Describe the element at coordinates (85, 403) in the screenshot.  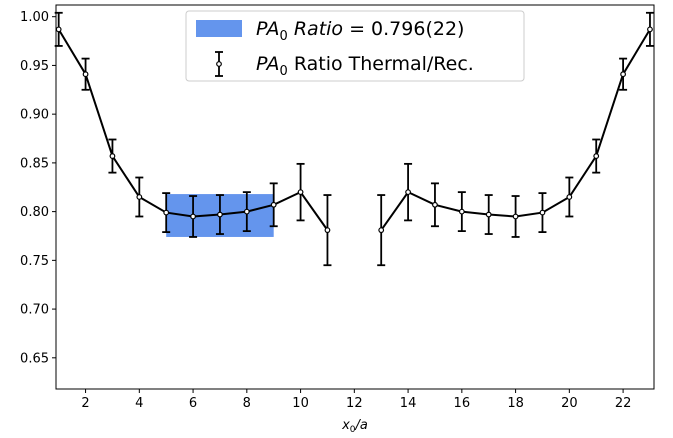
I see `x-tick-label: 2` at that location.